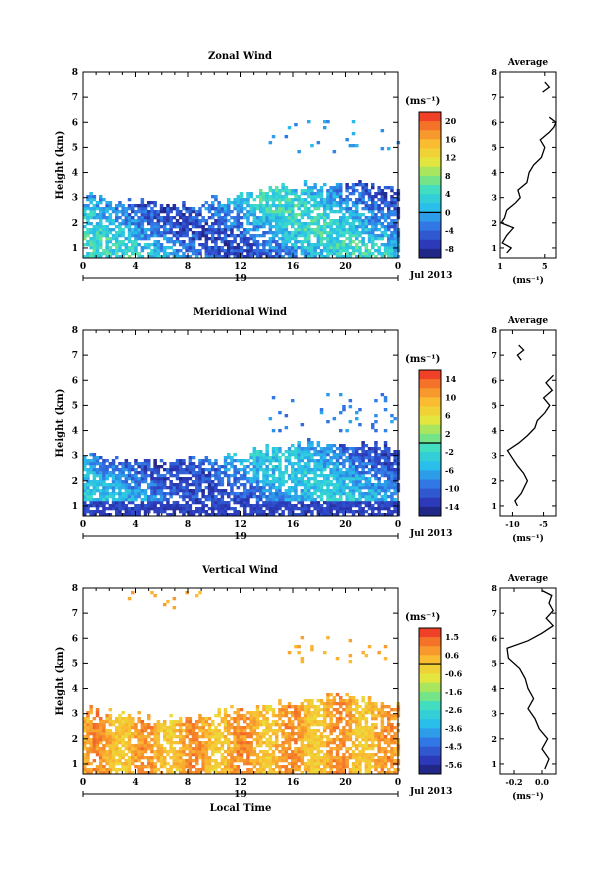  What do you see at coordinates (545, 266) in the screenshot?
I see `avg-x-tick-label: 5` at bounding box center [545, 266].